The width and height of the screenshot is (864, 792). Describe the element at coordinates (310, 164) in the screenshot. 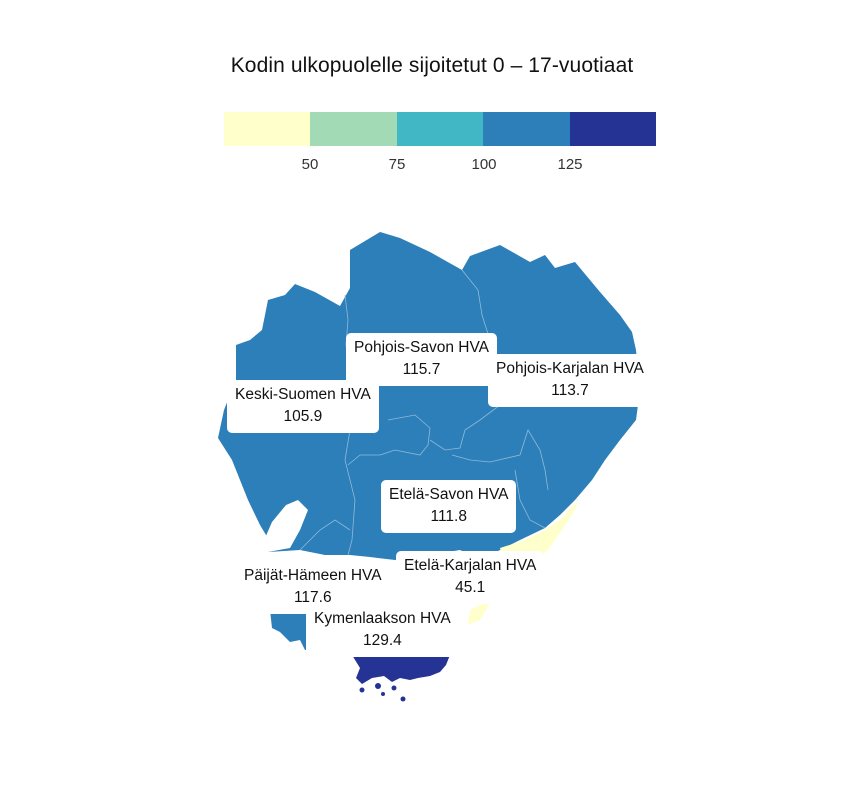

I see `legend-tick-50: 50` at that location.